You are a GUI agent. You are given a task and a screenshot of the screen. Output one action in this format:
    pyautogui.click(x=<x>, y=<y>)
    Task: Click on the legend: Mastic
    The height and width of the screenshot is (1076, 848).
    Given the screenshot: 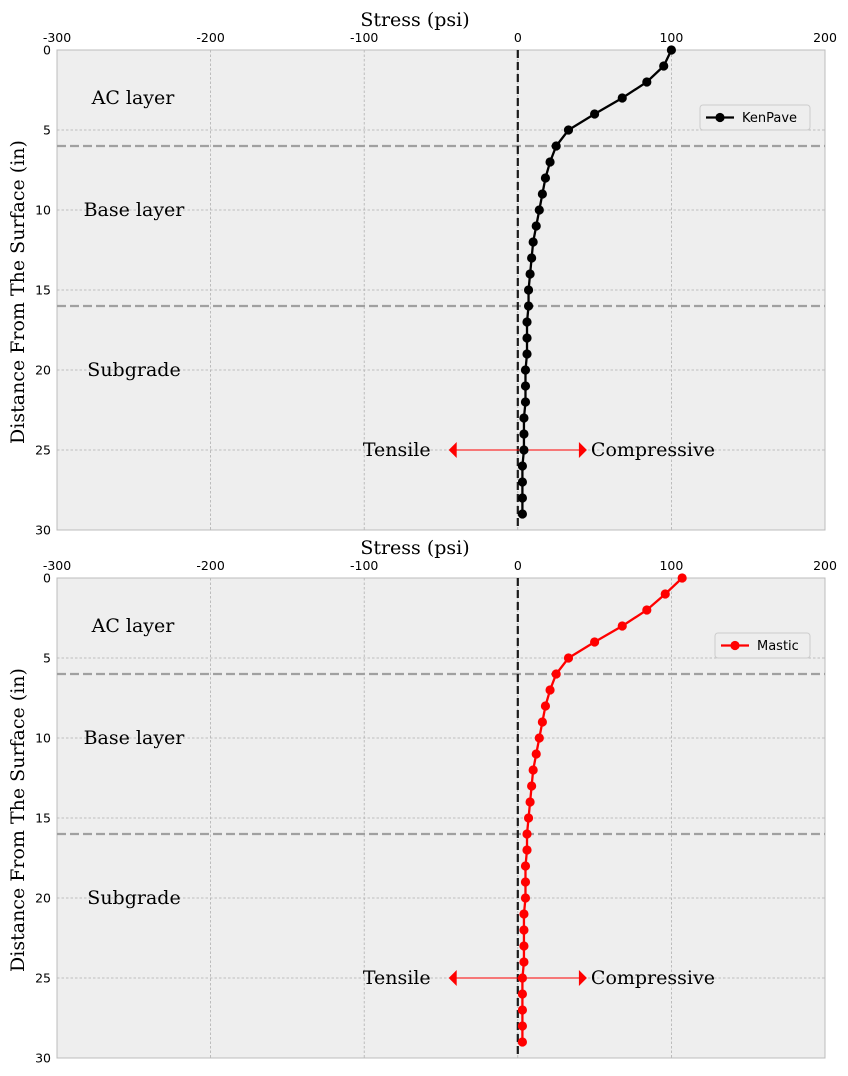 What is the action you would take?
    pyautogui.click(x=762, y=645)
    